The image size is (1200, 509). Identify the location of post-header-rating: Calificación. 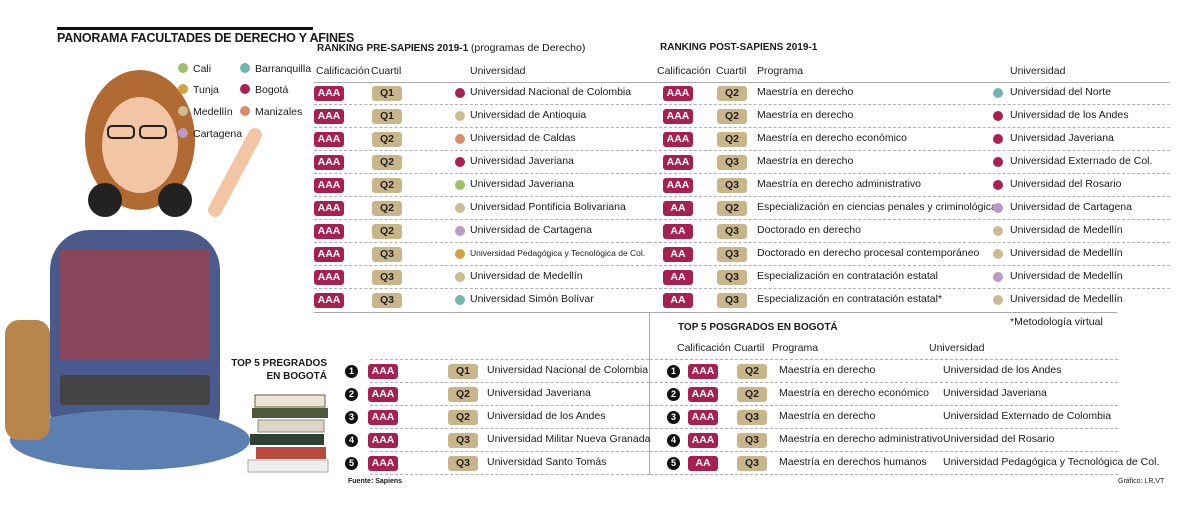
(684, 71).